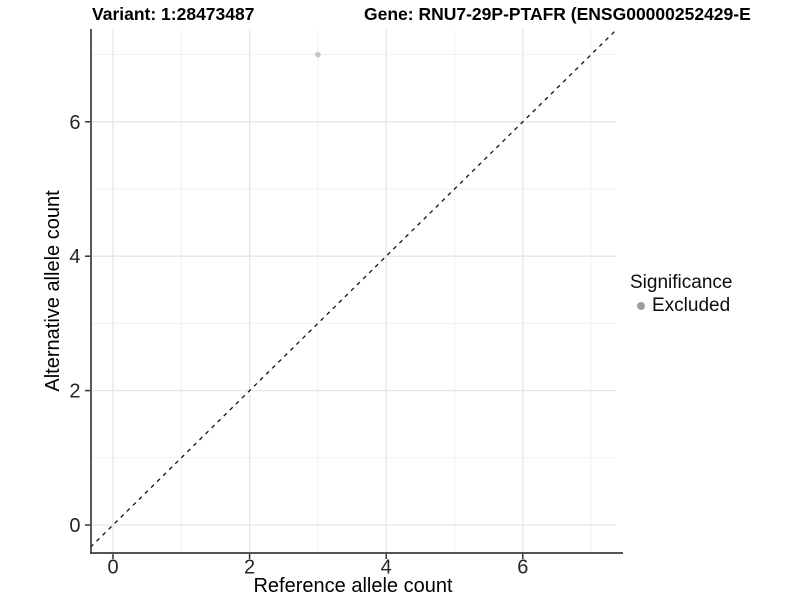 The width and height of the screenshot is (800, 600). Describe the element at coordinates (641, 305) in the screenshot. I see `legend-point-swatch` at that location.